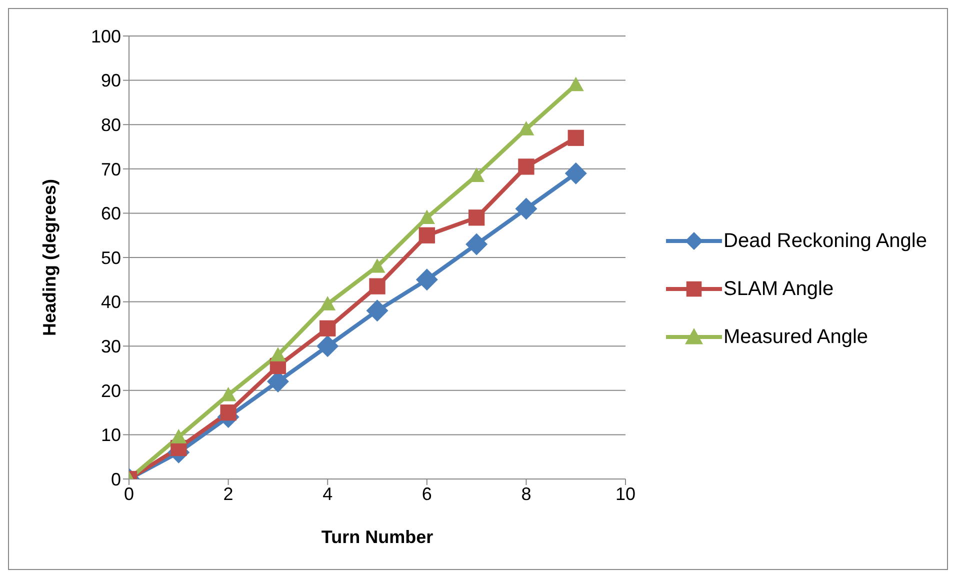  I want to click on x-tick-label: 4, so click(327, 494).